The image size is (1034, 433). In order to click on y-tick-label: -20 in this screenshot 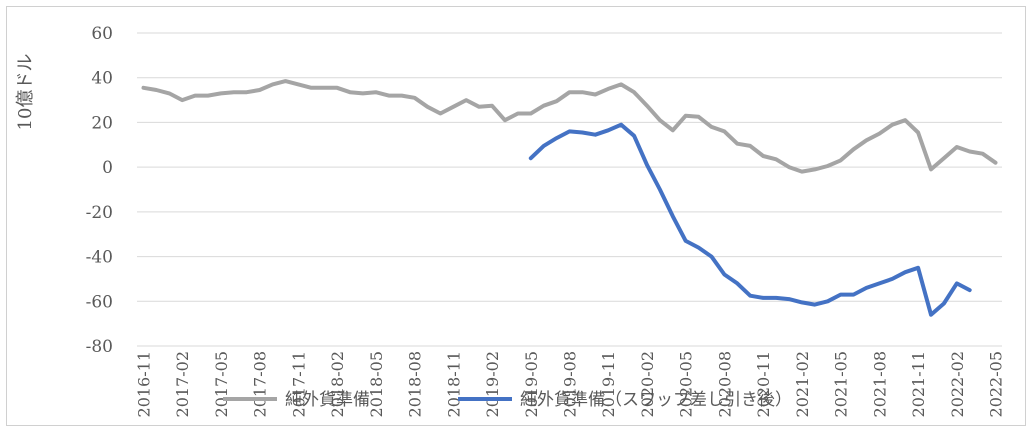, I will do `click(99, 213)`.